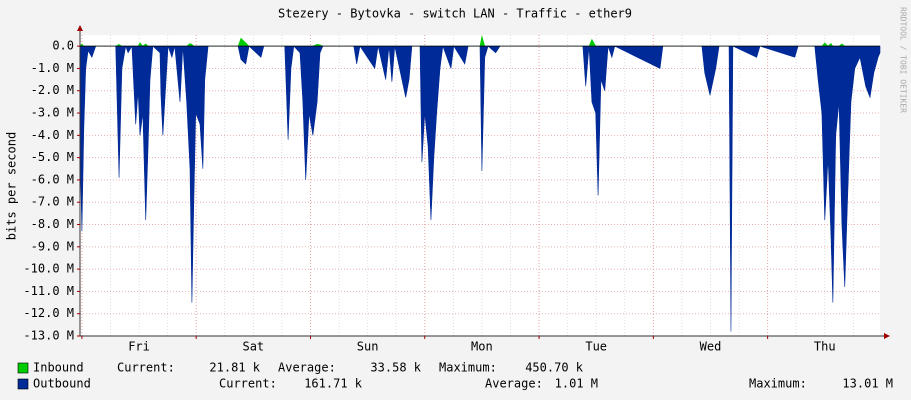 This screenshot has width=911, height=400. Describe the element at coordinates (554, 368) in the screenshot. I see `legend-stat-value: 450.70 k` at that location.